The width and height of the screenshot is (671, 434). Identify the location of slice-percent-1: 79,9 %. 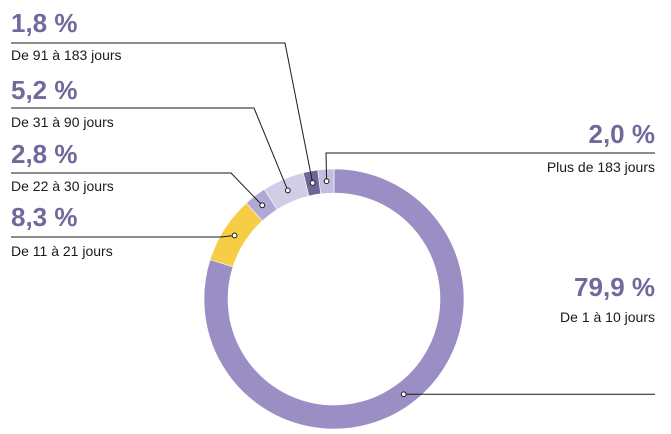
(614, 287).